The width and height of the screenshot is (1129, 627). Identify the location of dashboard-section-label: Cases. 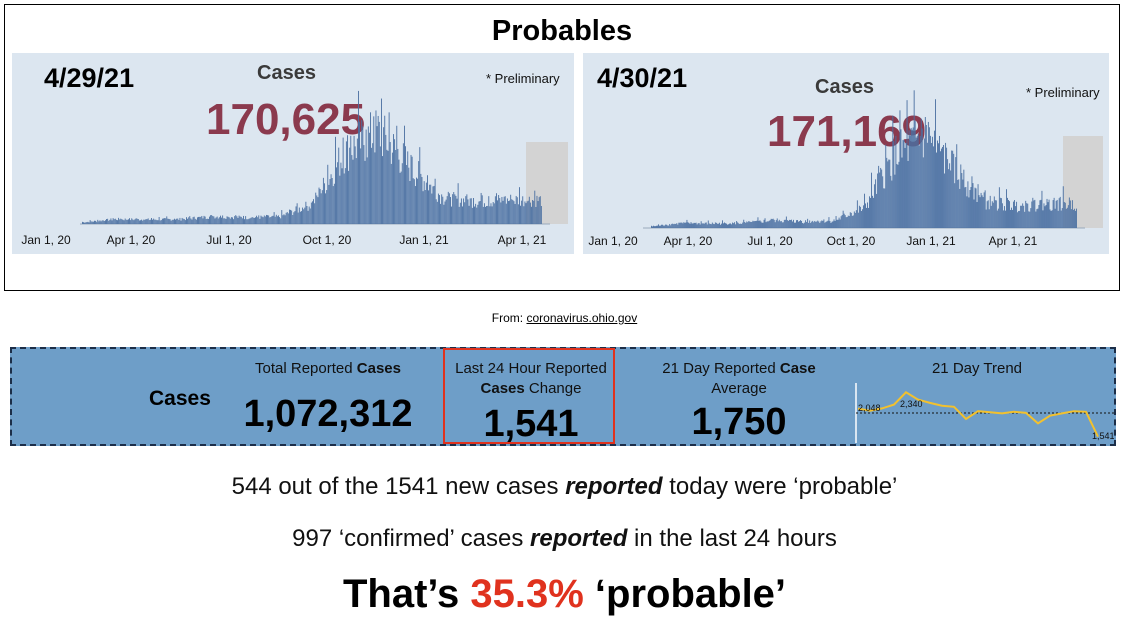
(180, 398).